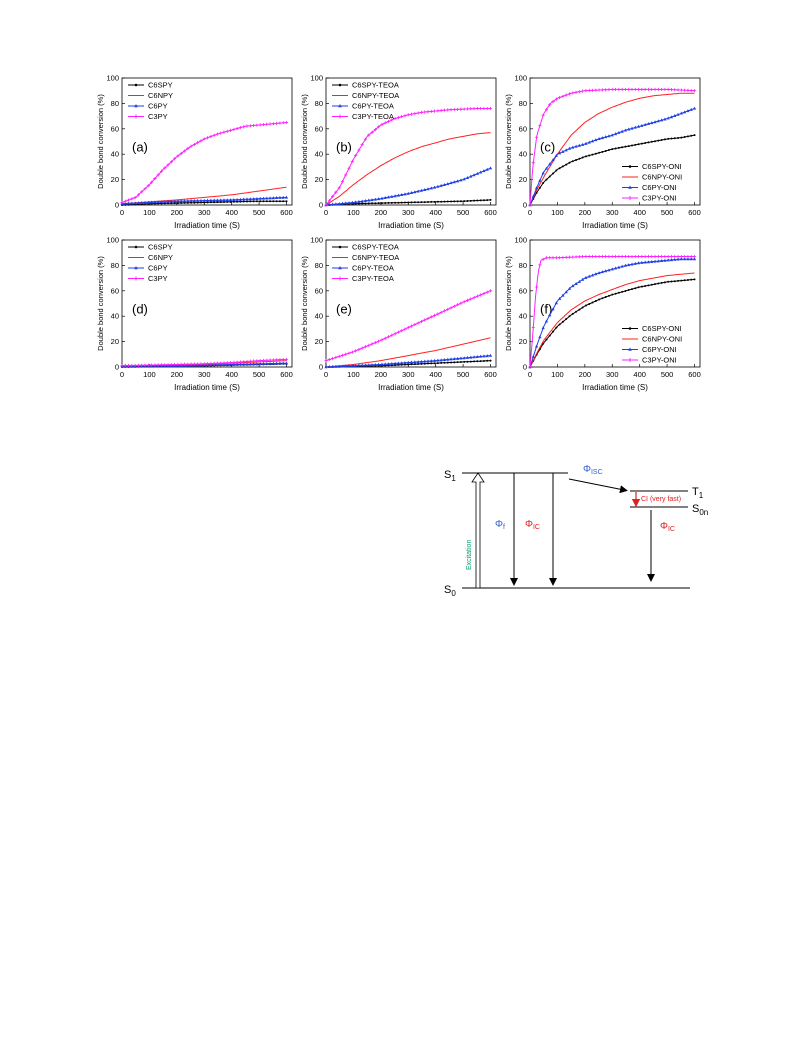 The image size is (793, 1057). Describe the element at coordinates (478, 530) in the screenshot. I see `excitation-arrow-icon` at that location.